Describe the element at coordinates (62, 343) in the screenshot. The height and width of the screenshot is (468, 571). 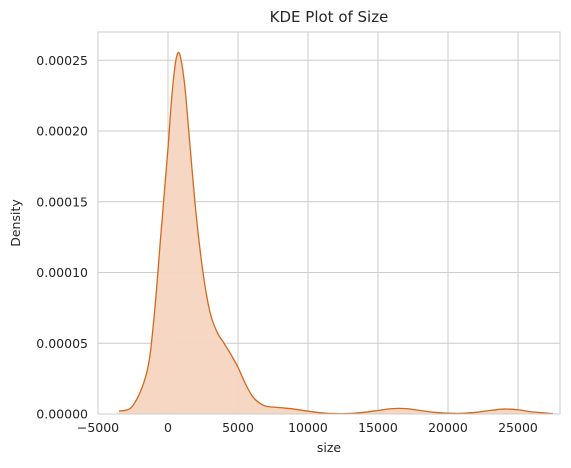
I see `y-tick-label: 0.00005` at that location.